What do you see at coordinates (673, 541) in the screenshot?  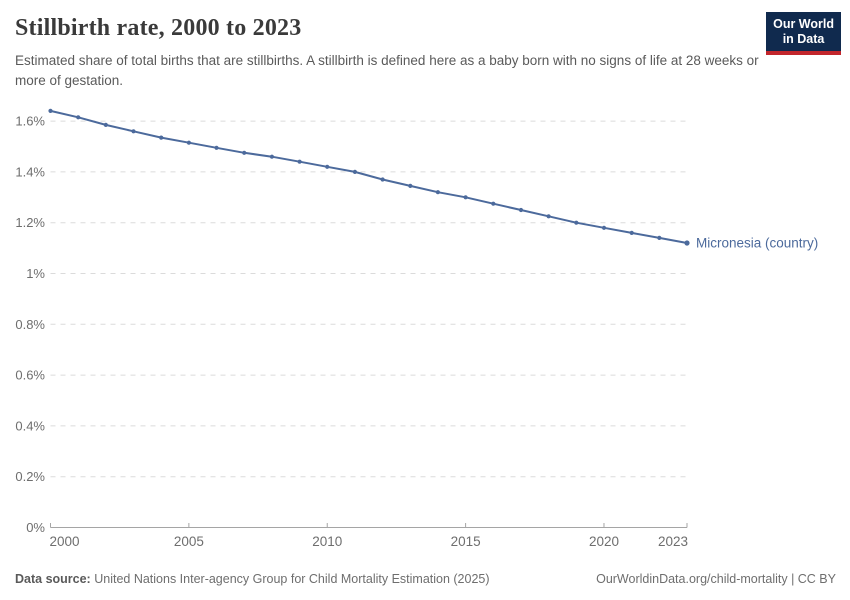 I see `x-tick-label: 2023` at bounding box center [673, 541].